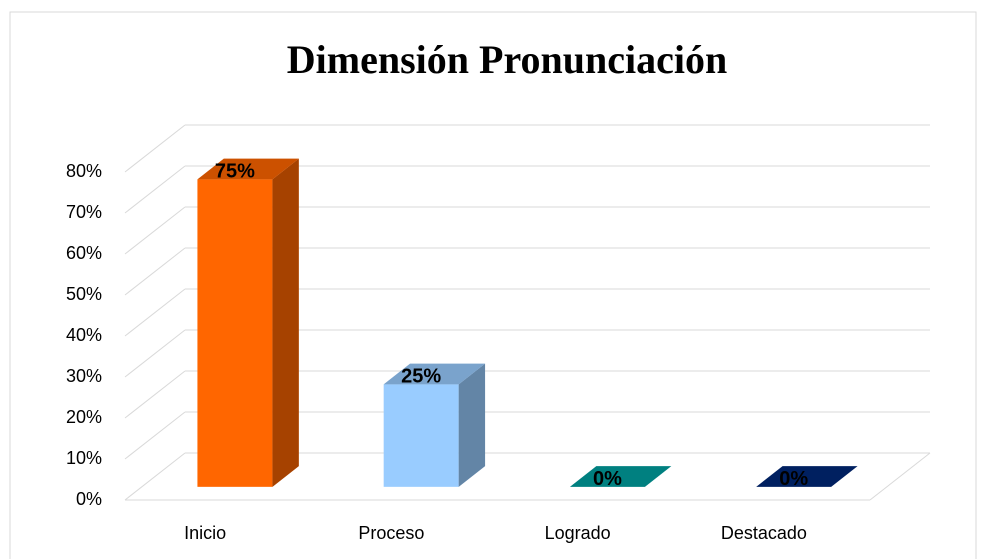 The image size is (982, 559). Describe the element at coordinates (84, 253) in the screenshot. I see `y-tick-label: 60%` at that location.